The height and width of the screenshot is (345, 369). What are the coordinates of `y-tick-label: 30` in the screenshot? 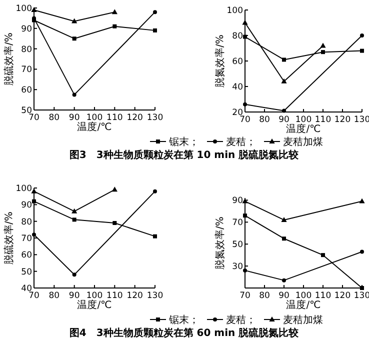 It's located at (237, 267).